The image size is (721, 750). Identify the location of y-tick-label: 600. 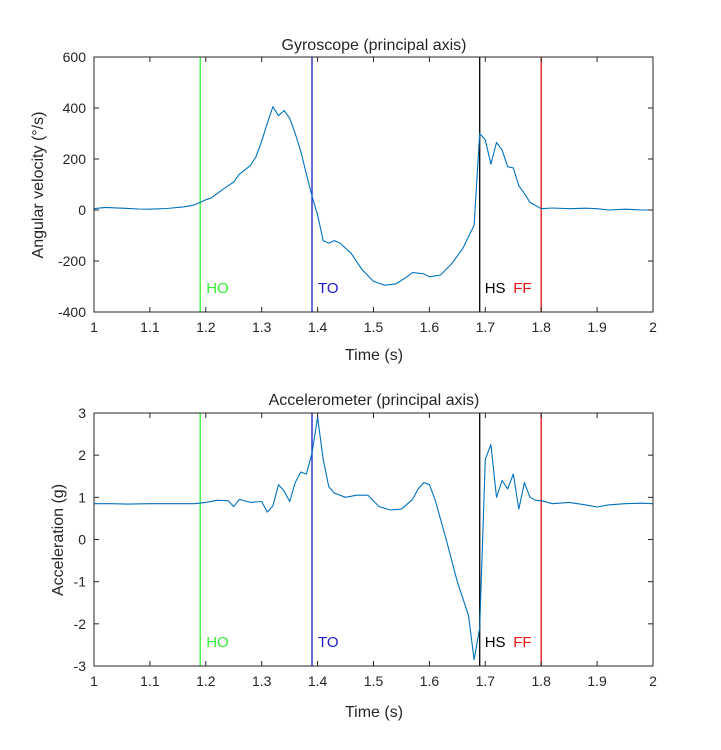
(75, 57).